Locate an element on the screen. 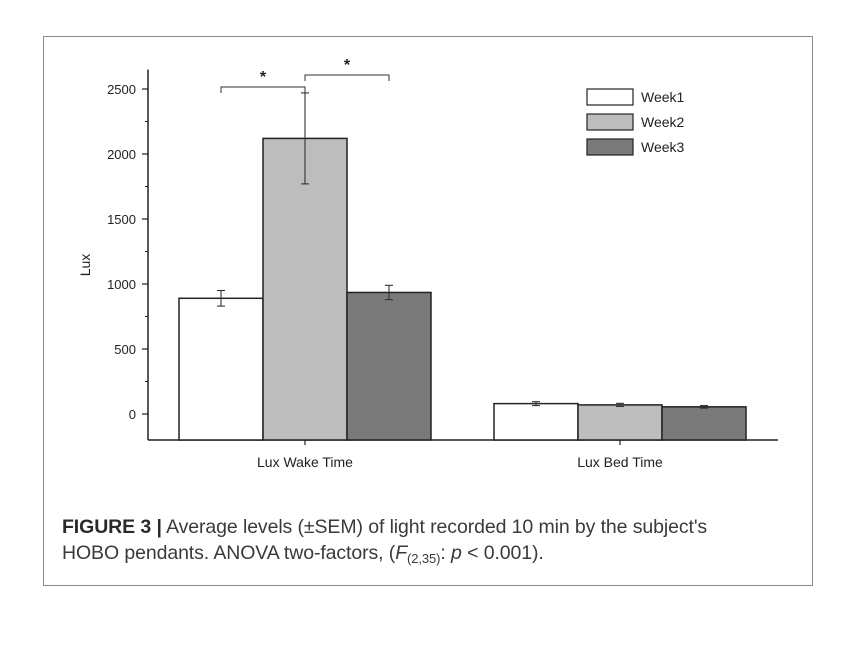 Image resolution: width=846 pixels, height=647 pixels. bar-week3-bed is located at coordinates (704, 423).